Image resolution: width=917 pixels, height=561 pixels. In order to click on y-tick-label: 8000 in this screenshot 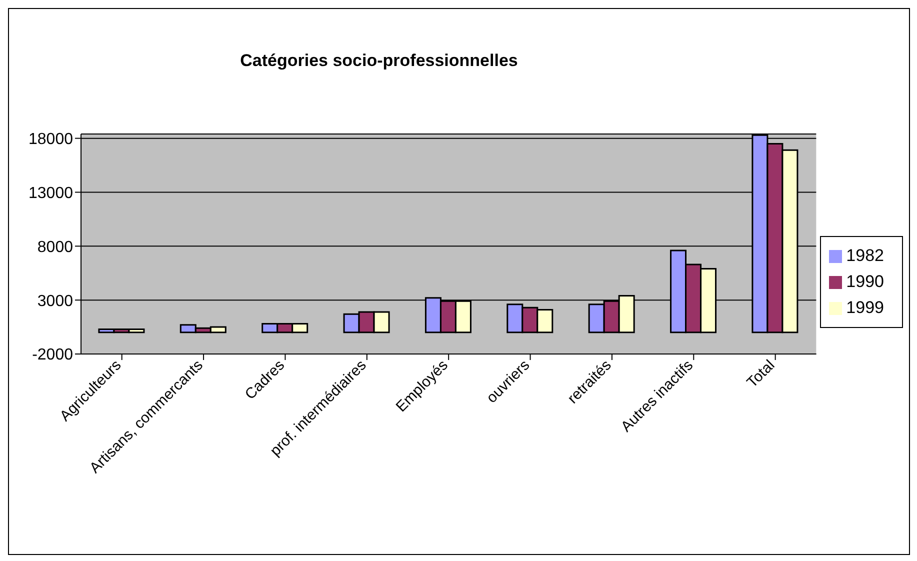, I will do `click(55, 247)`.